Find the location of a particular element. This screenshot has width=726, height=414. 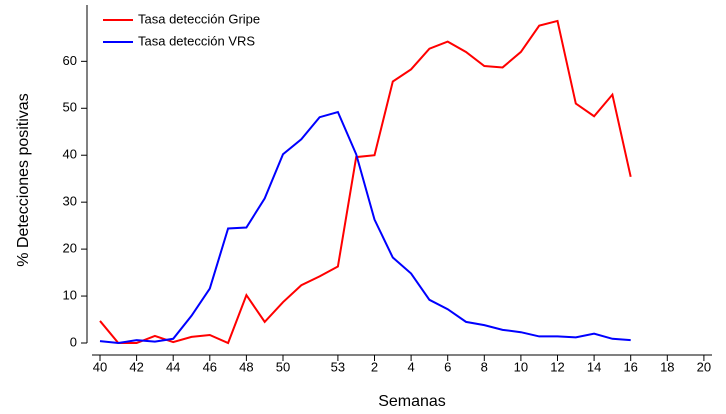

x-axis-title: Semanas is located at coordinates (412, 401).